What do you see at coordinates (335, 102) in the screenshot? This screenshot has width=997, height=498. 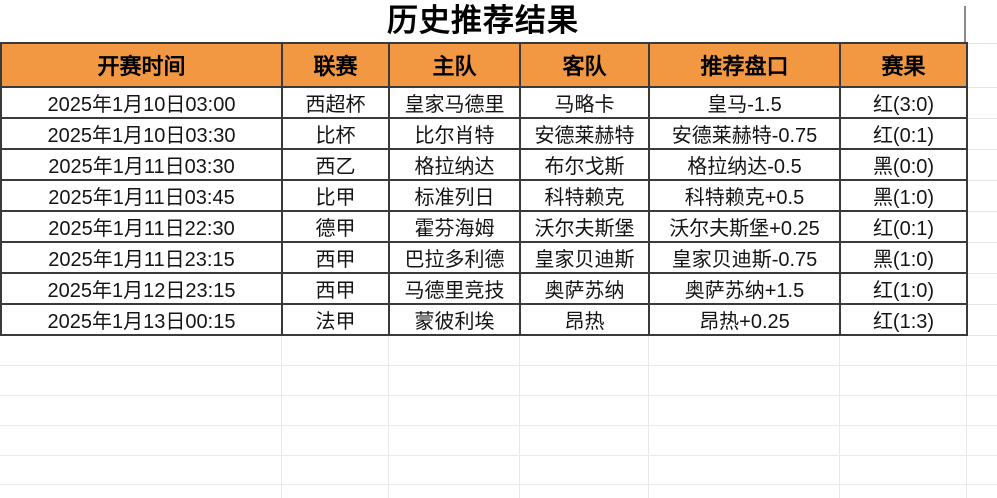 I see `cell-league: 西超杯` at bounding box center [335, 102].